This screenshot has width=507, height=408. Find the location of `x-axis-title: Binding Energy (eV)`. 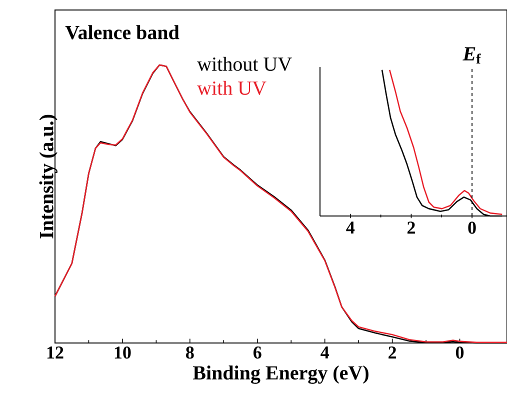

x-axis-title: Binding Energy (eV) is located at coordinates (280, 375).